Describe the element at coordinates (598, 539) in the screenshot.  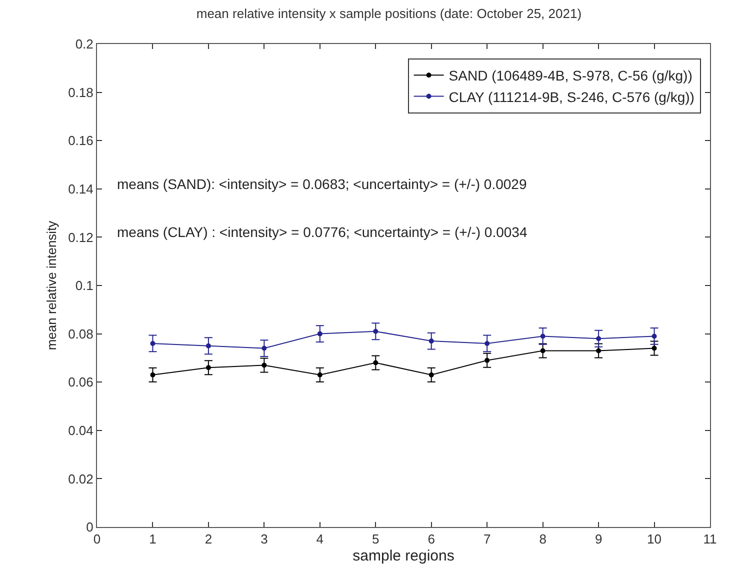
I see `x-tick-label: 9` at that location.